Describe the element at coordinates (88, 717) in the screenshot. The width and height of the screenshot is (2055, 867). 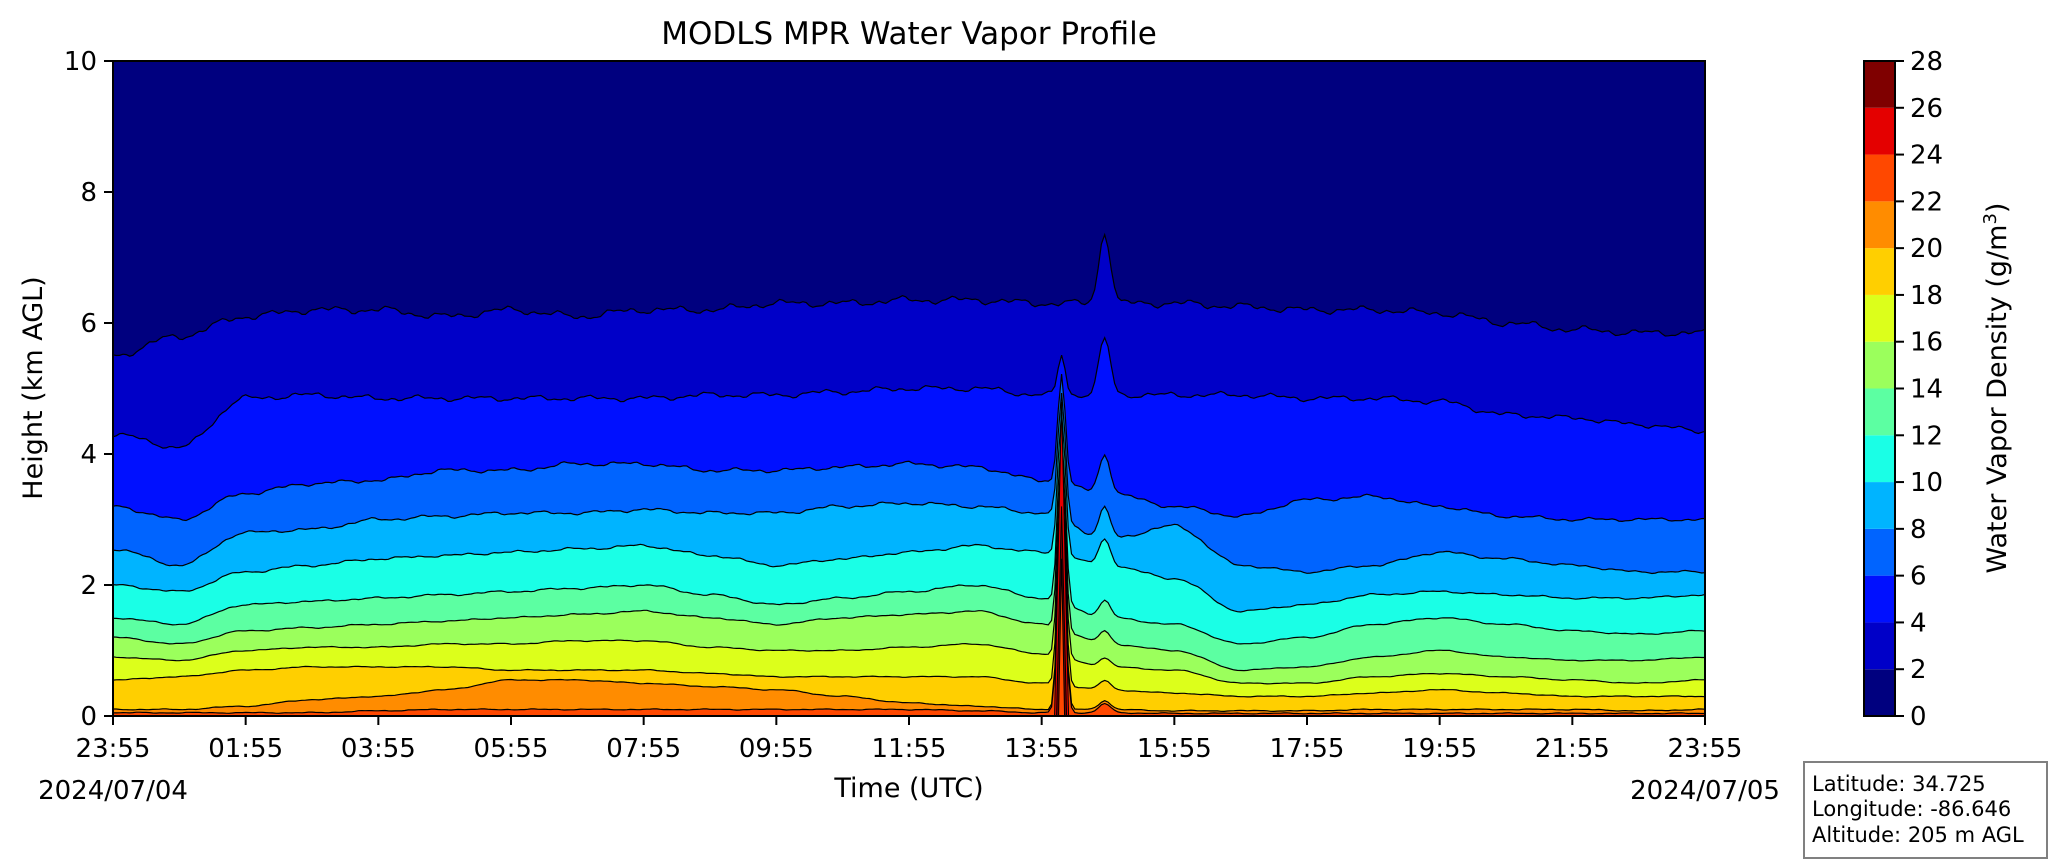
I see `y-tick-label: 0` at that location.